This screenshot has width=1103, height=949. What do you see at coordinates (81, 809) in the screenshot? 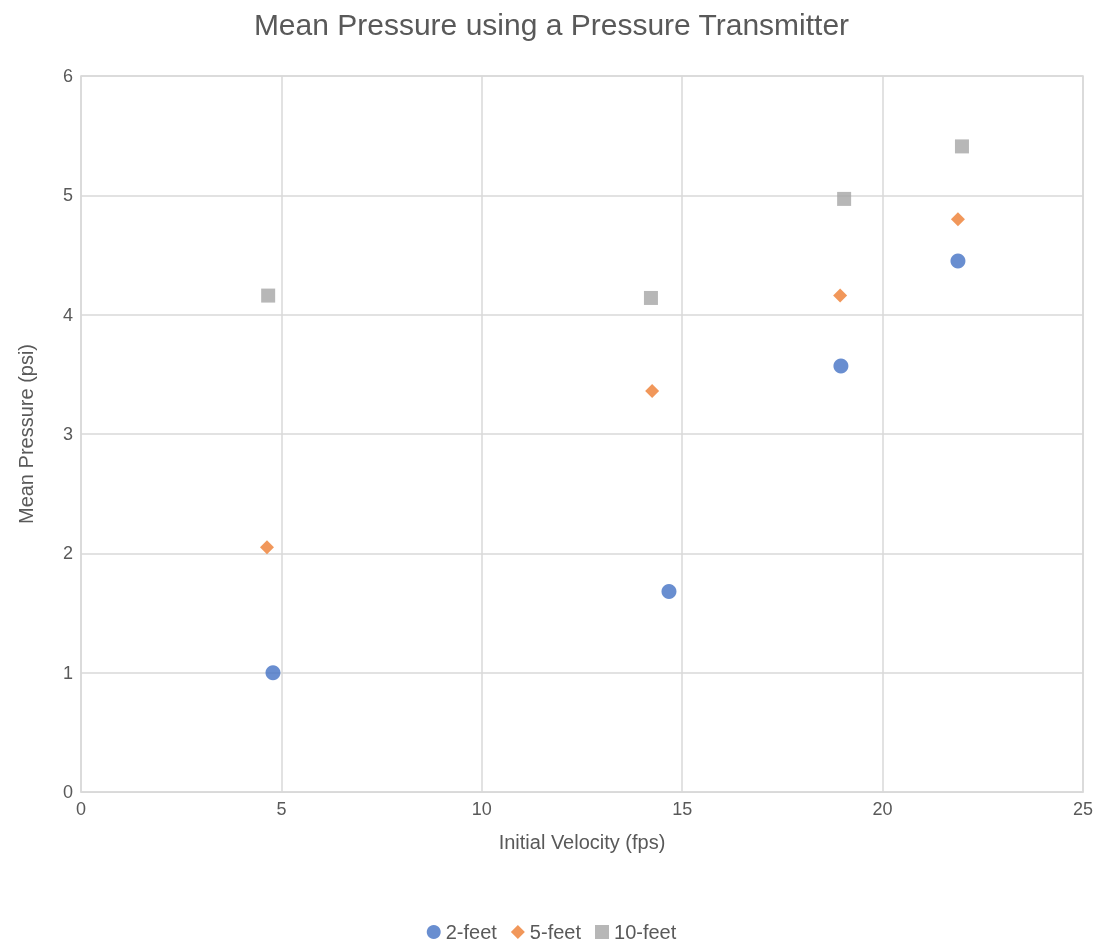
I see `x-tick-label: 0` at bounding box center [81, 809].